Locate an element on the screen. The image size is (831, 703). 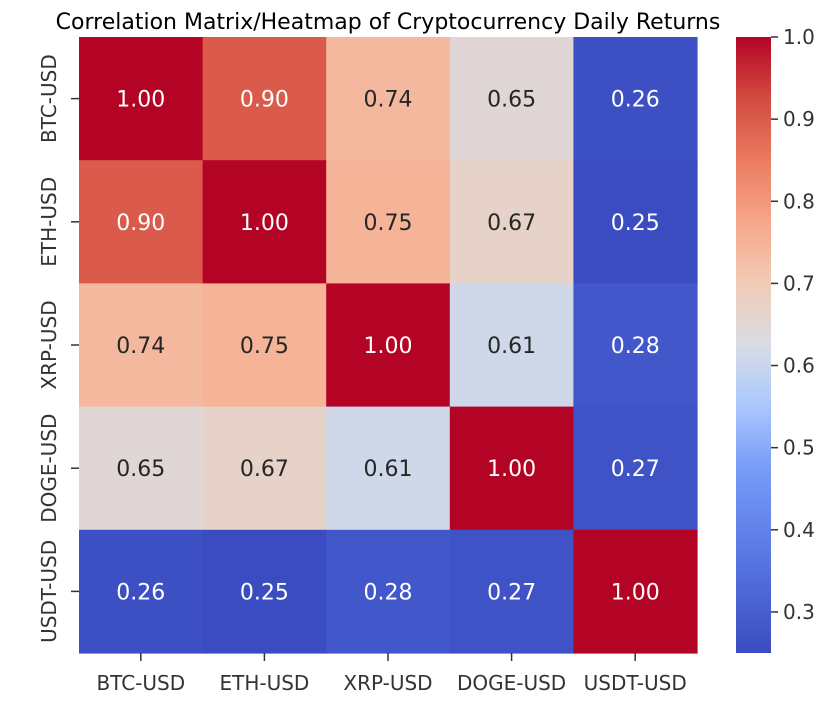
y-tick-label: XRP-USD is located at coordinates (49, 344).